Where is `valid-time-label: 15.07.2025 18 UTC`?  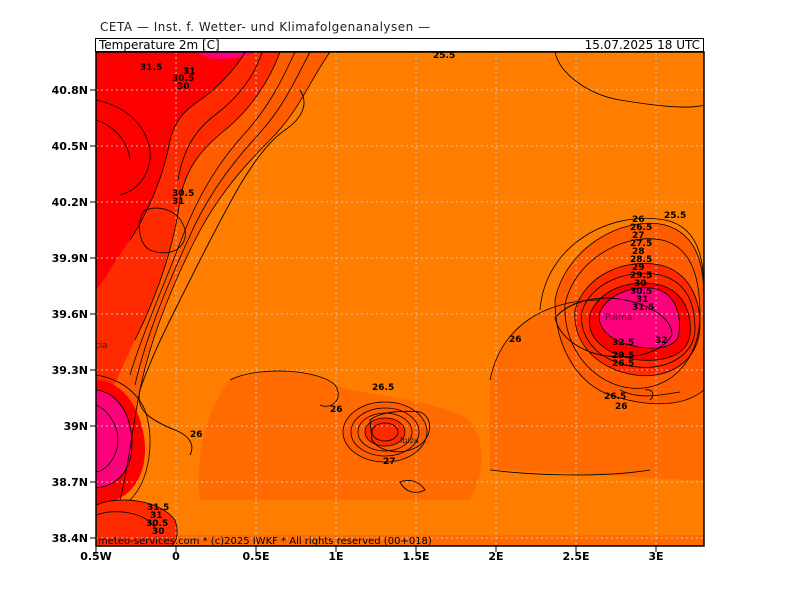 valid-time-label: 15.07.2025 18 UTC is located at coordinates (642, 45).